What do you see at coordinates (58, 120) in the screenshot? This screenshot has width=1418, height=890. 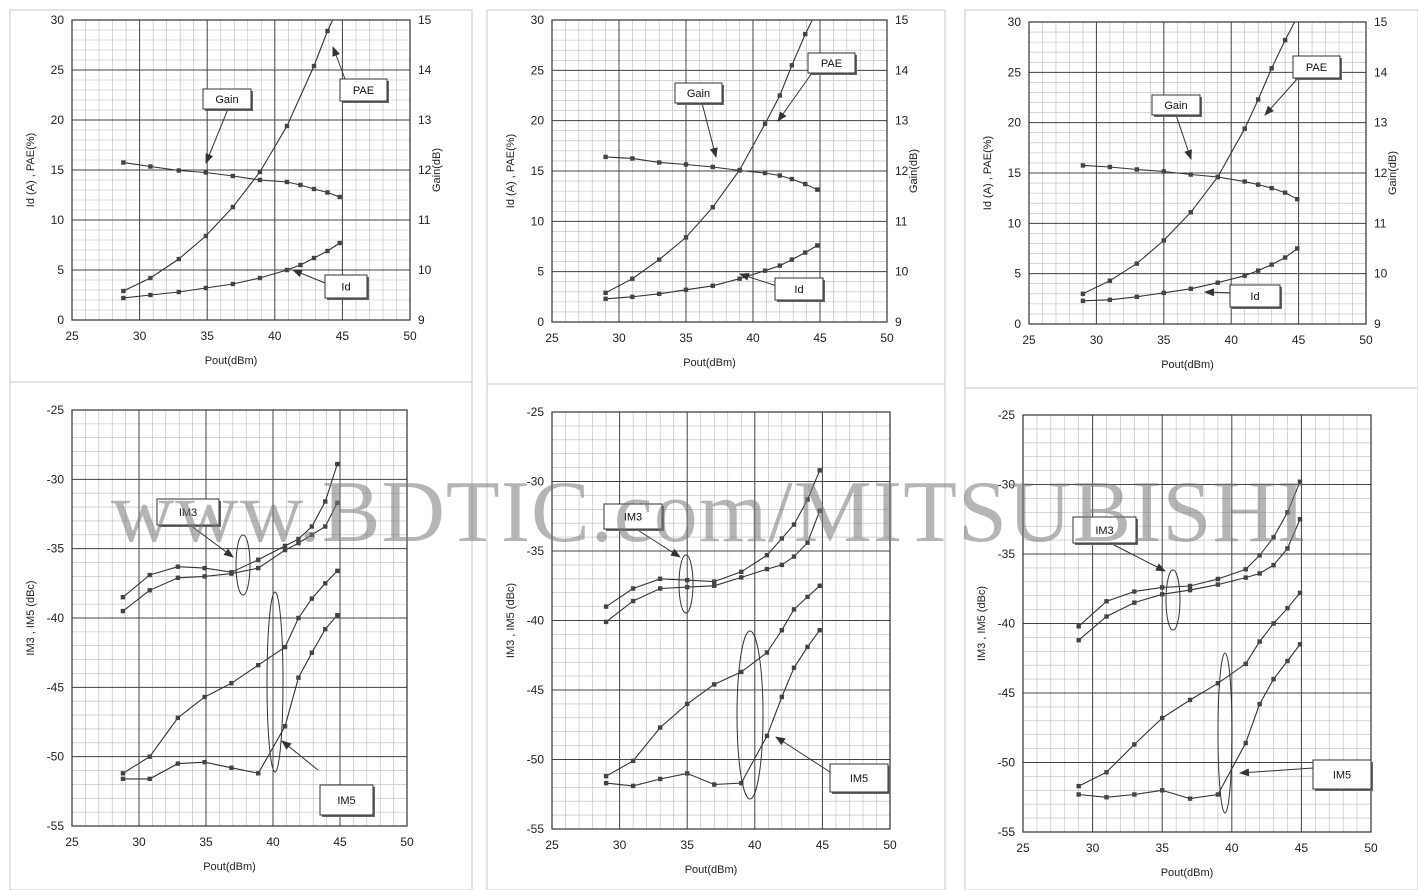 I see `y-tick-label: 20` at bounding box center [58, 120].